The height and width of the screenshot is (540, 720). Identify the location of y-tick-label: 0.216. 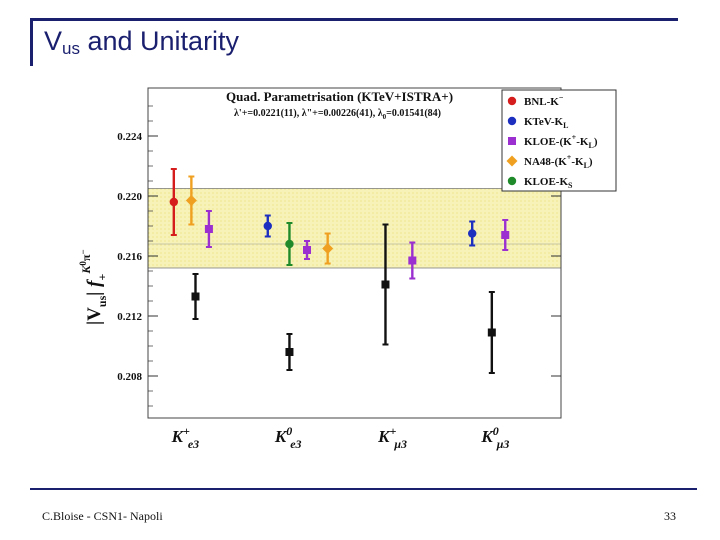
(129, 257).